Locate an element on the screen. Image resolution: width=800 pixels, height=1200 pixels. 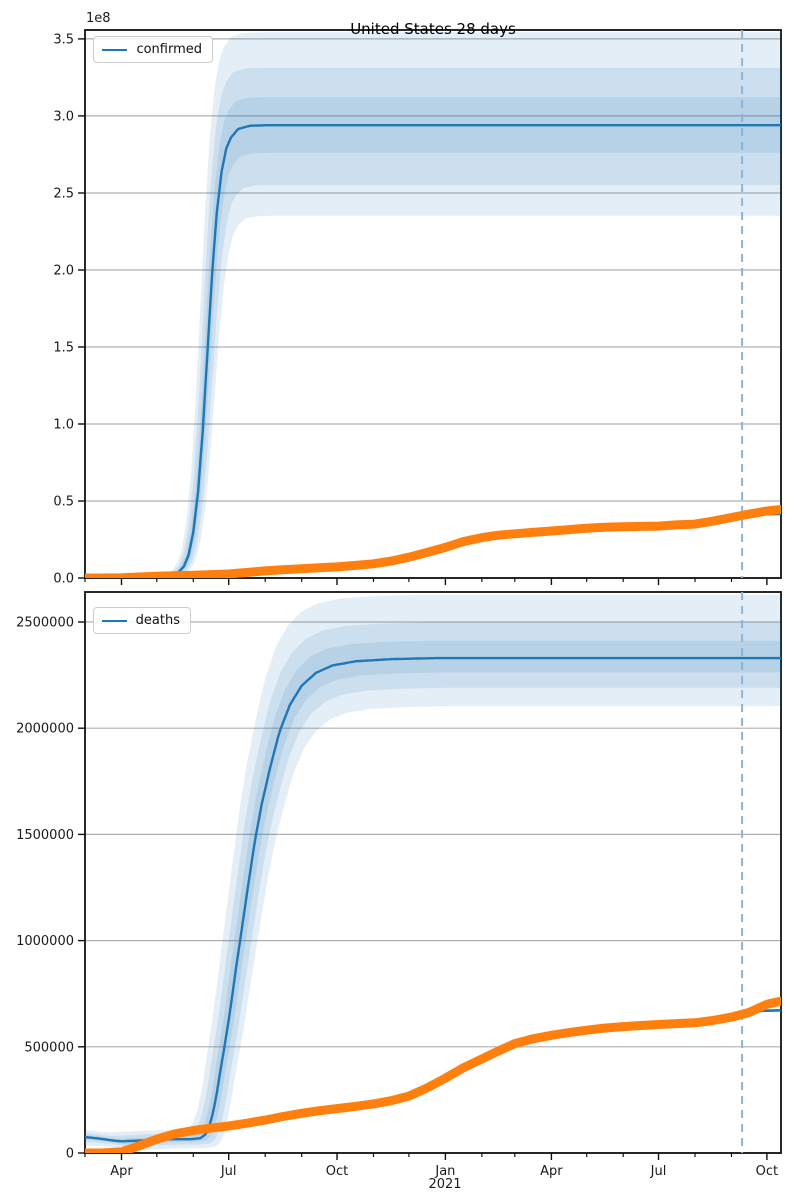
legend-deaths: deaths is located at coordinates (142, 620).